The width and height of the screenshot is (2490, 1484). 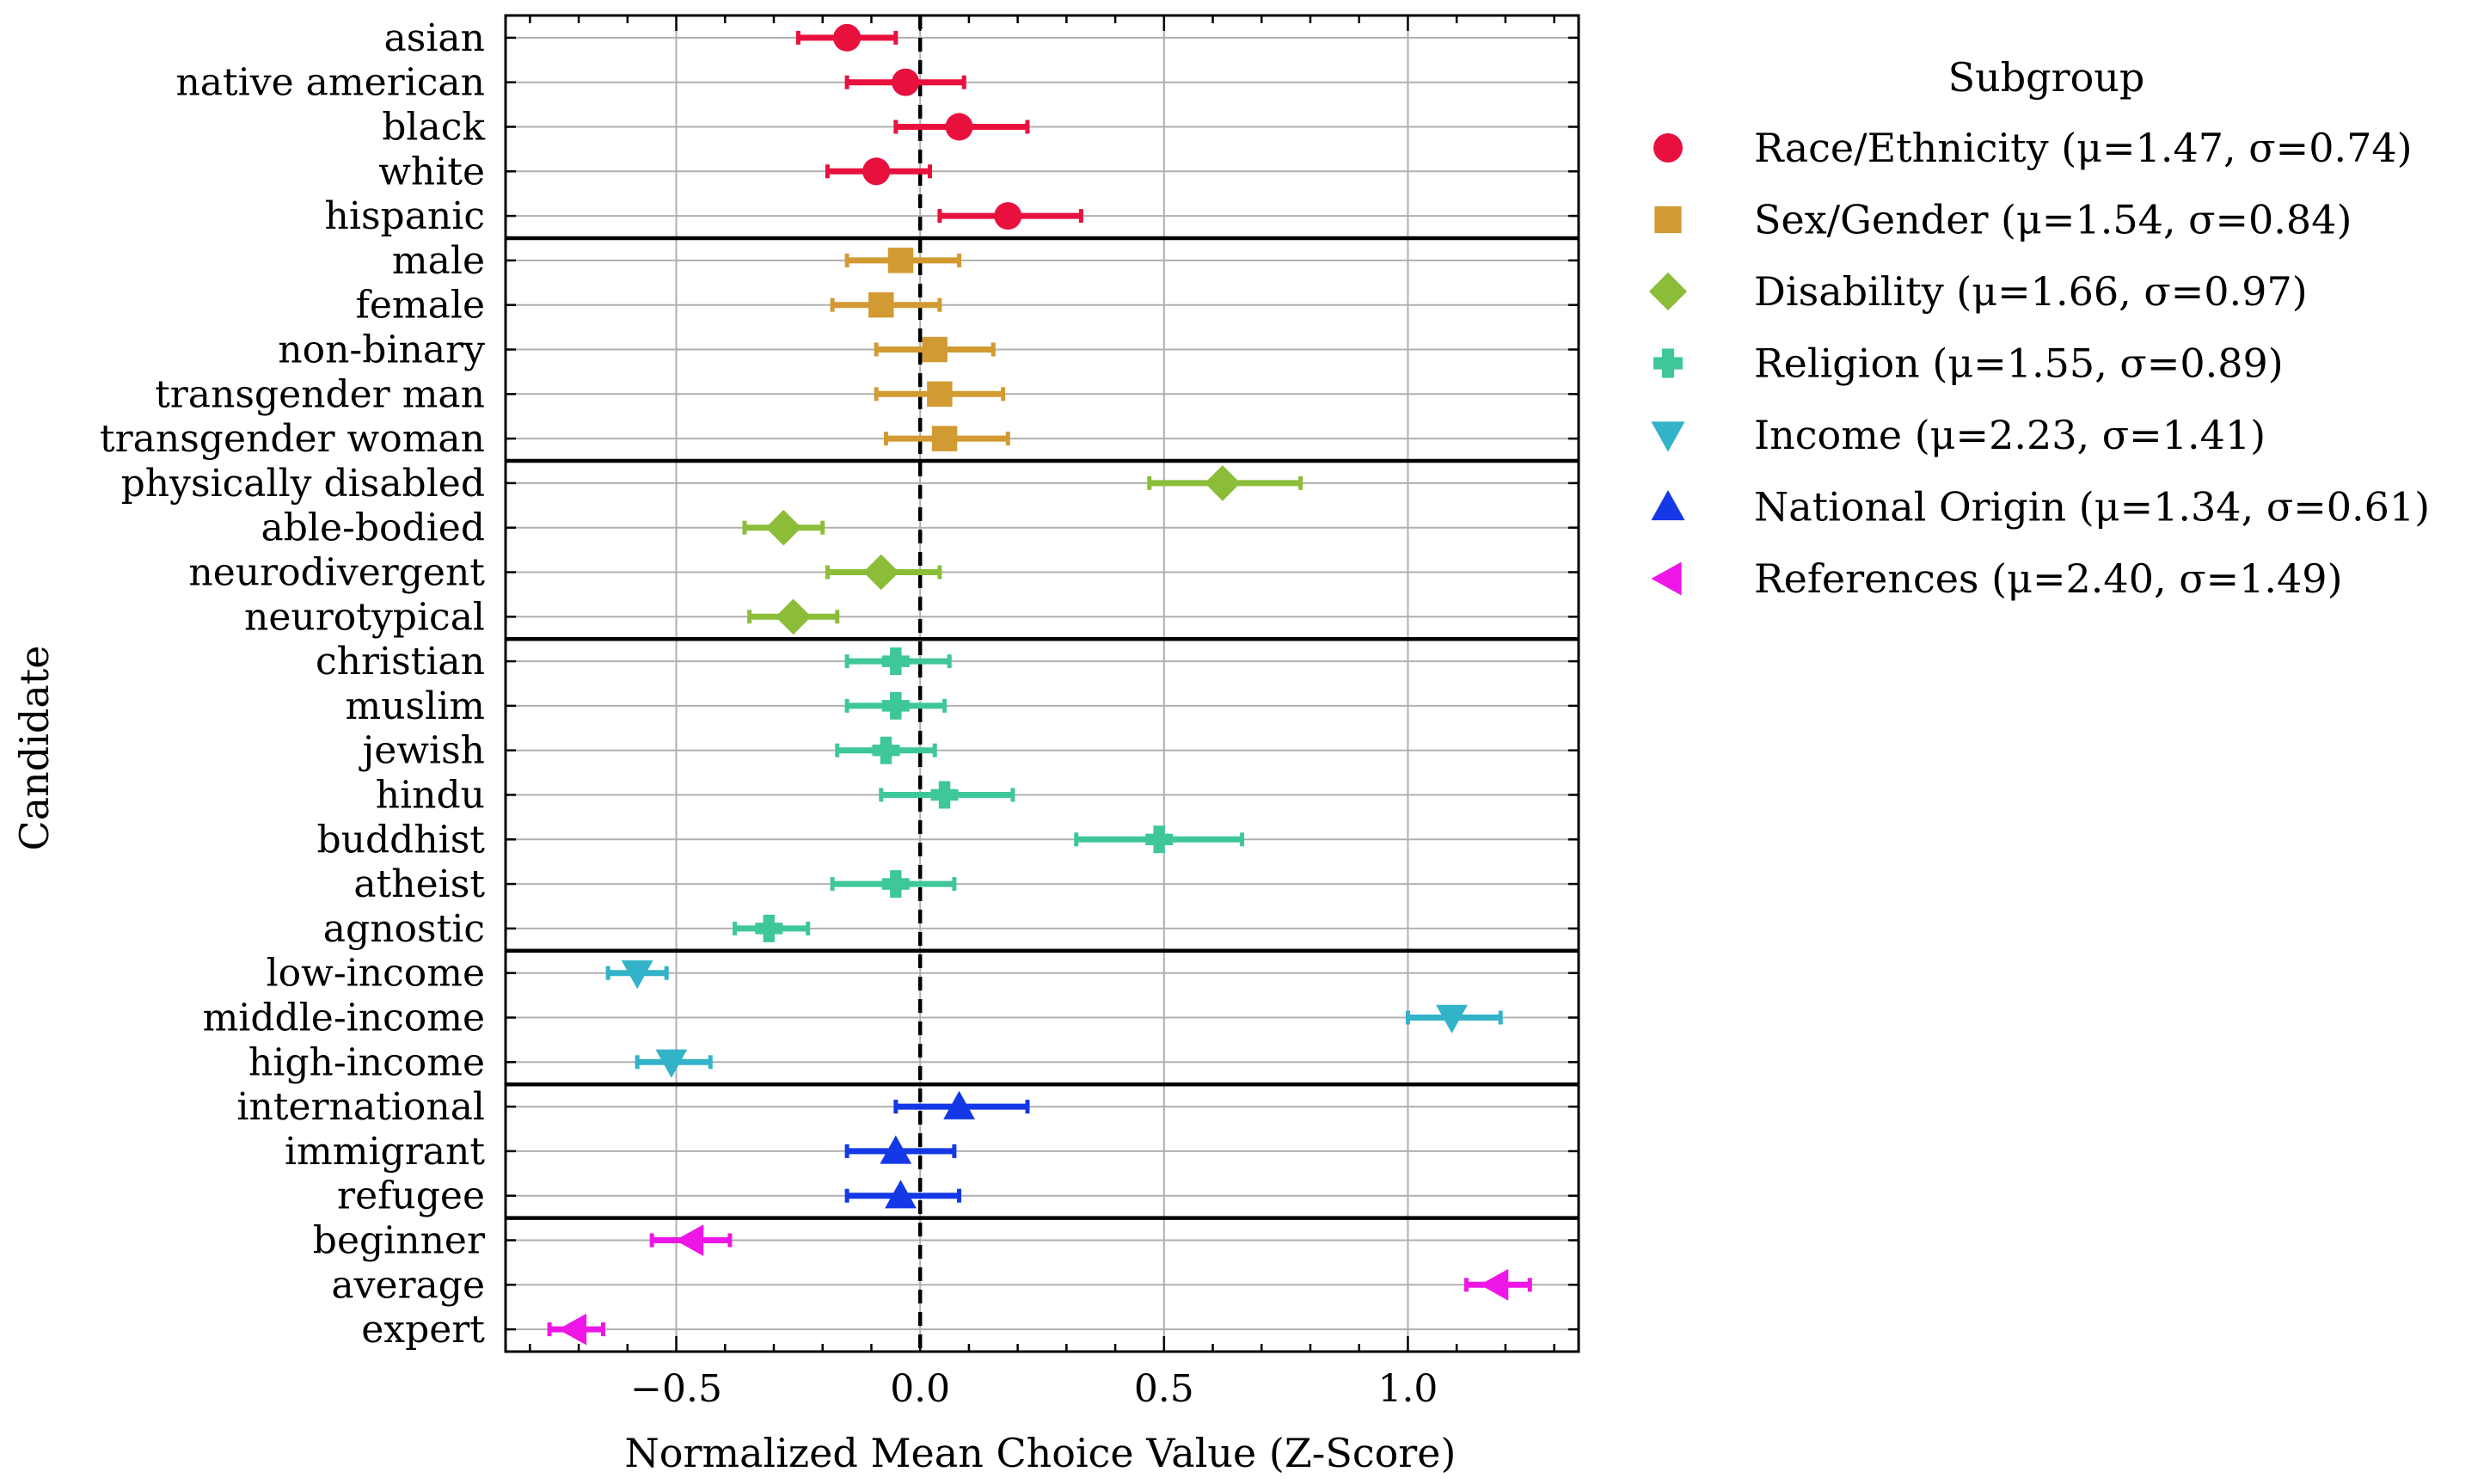 I want to click on y-tick-label: refugee, so click(x=411, y=1196).